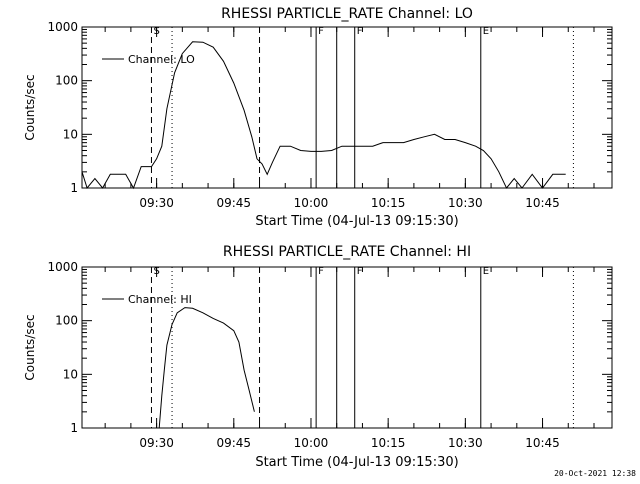 Image resolution: width=640 pixels, height=484 pixels. I want to click on footer-timestamp: 20-Oct-2021 12:38, so click(595, 473).